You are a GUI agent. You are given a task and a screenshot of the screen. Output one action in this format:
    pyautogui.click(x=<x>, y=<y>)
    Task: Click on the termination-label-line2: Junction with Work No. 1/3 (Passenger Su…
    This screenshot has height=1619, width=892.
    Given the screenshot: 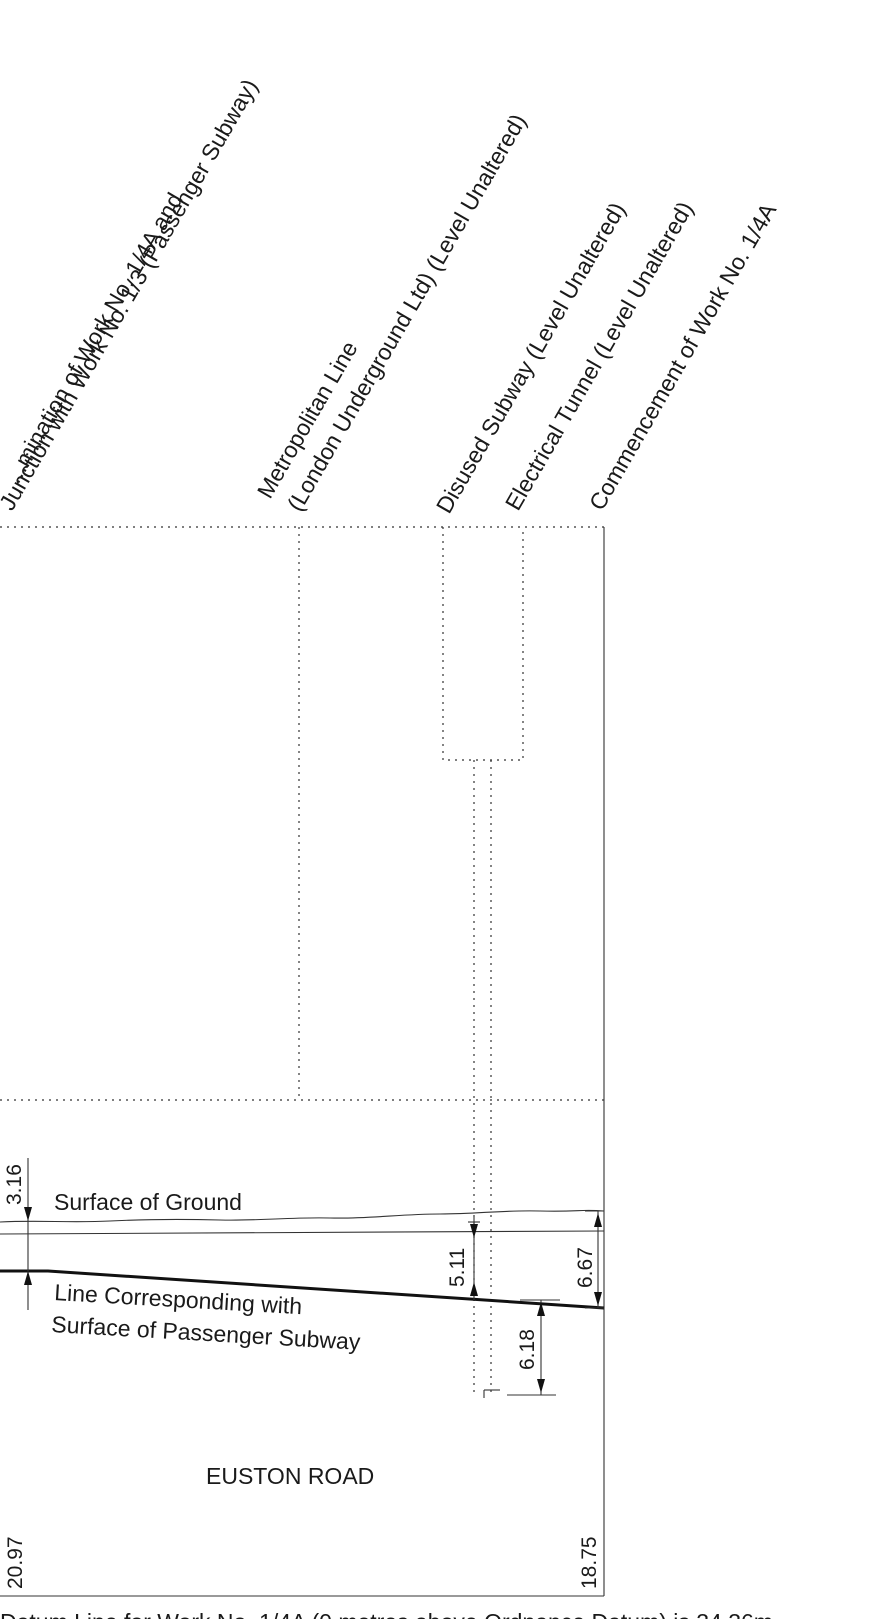 What is the action you would take?
    pyautogui.click(x=131, y=295)
    